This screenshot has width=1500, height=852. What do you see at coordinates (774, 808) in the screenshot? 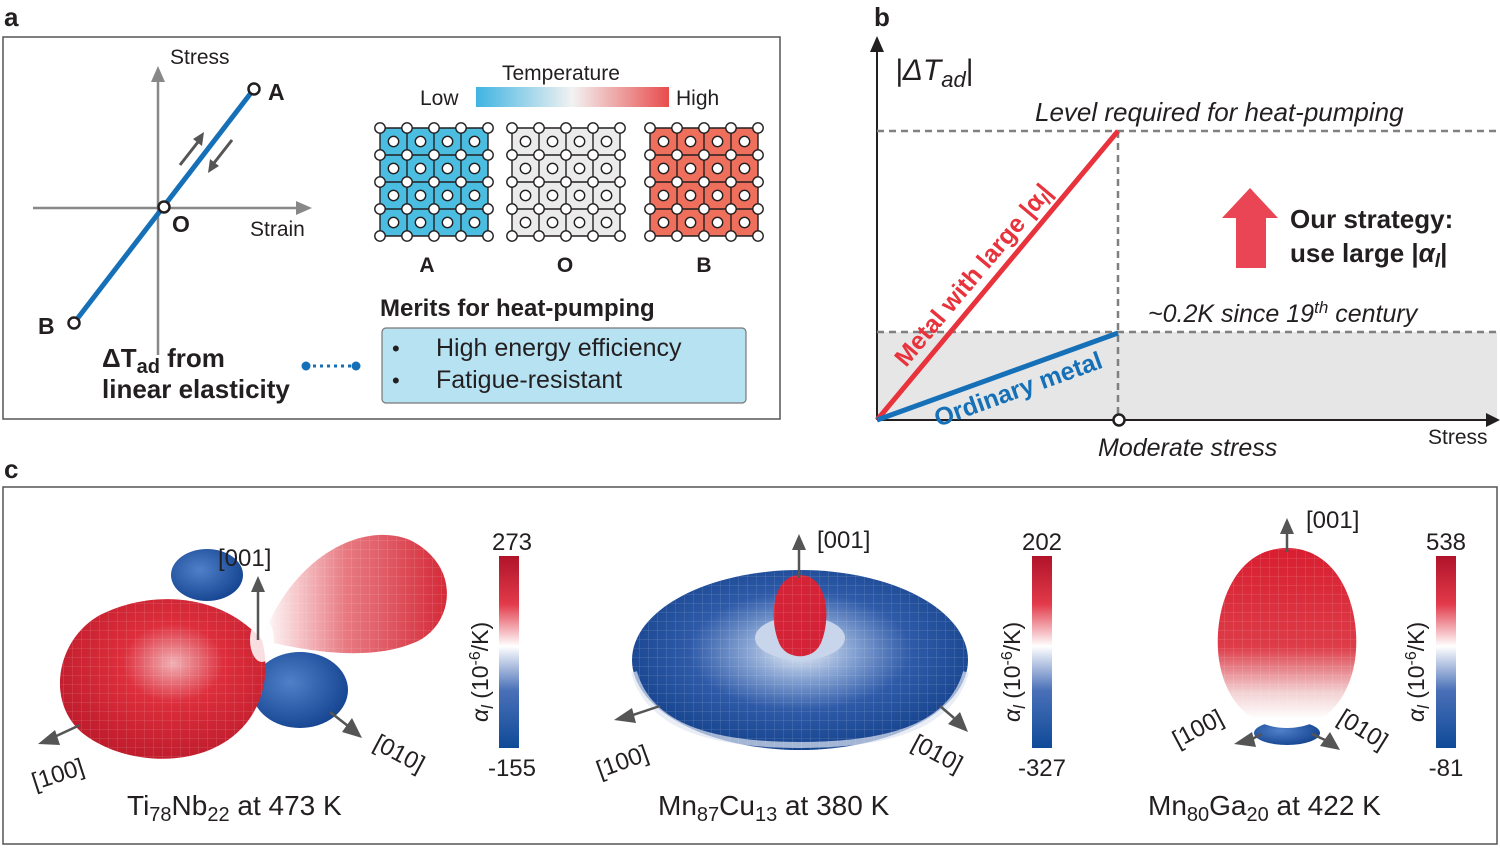
I see `mncu-caption: Mn87Cu13 at 380 K` at bounding box center [774, 808].